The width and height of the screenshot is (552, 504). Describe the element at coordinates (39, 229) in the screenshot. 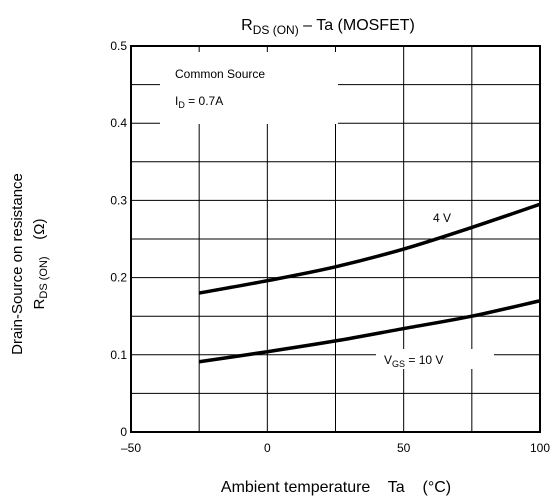

I see `y-axis-label-line-2-unit: (Ω)` at that location.